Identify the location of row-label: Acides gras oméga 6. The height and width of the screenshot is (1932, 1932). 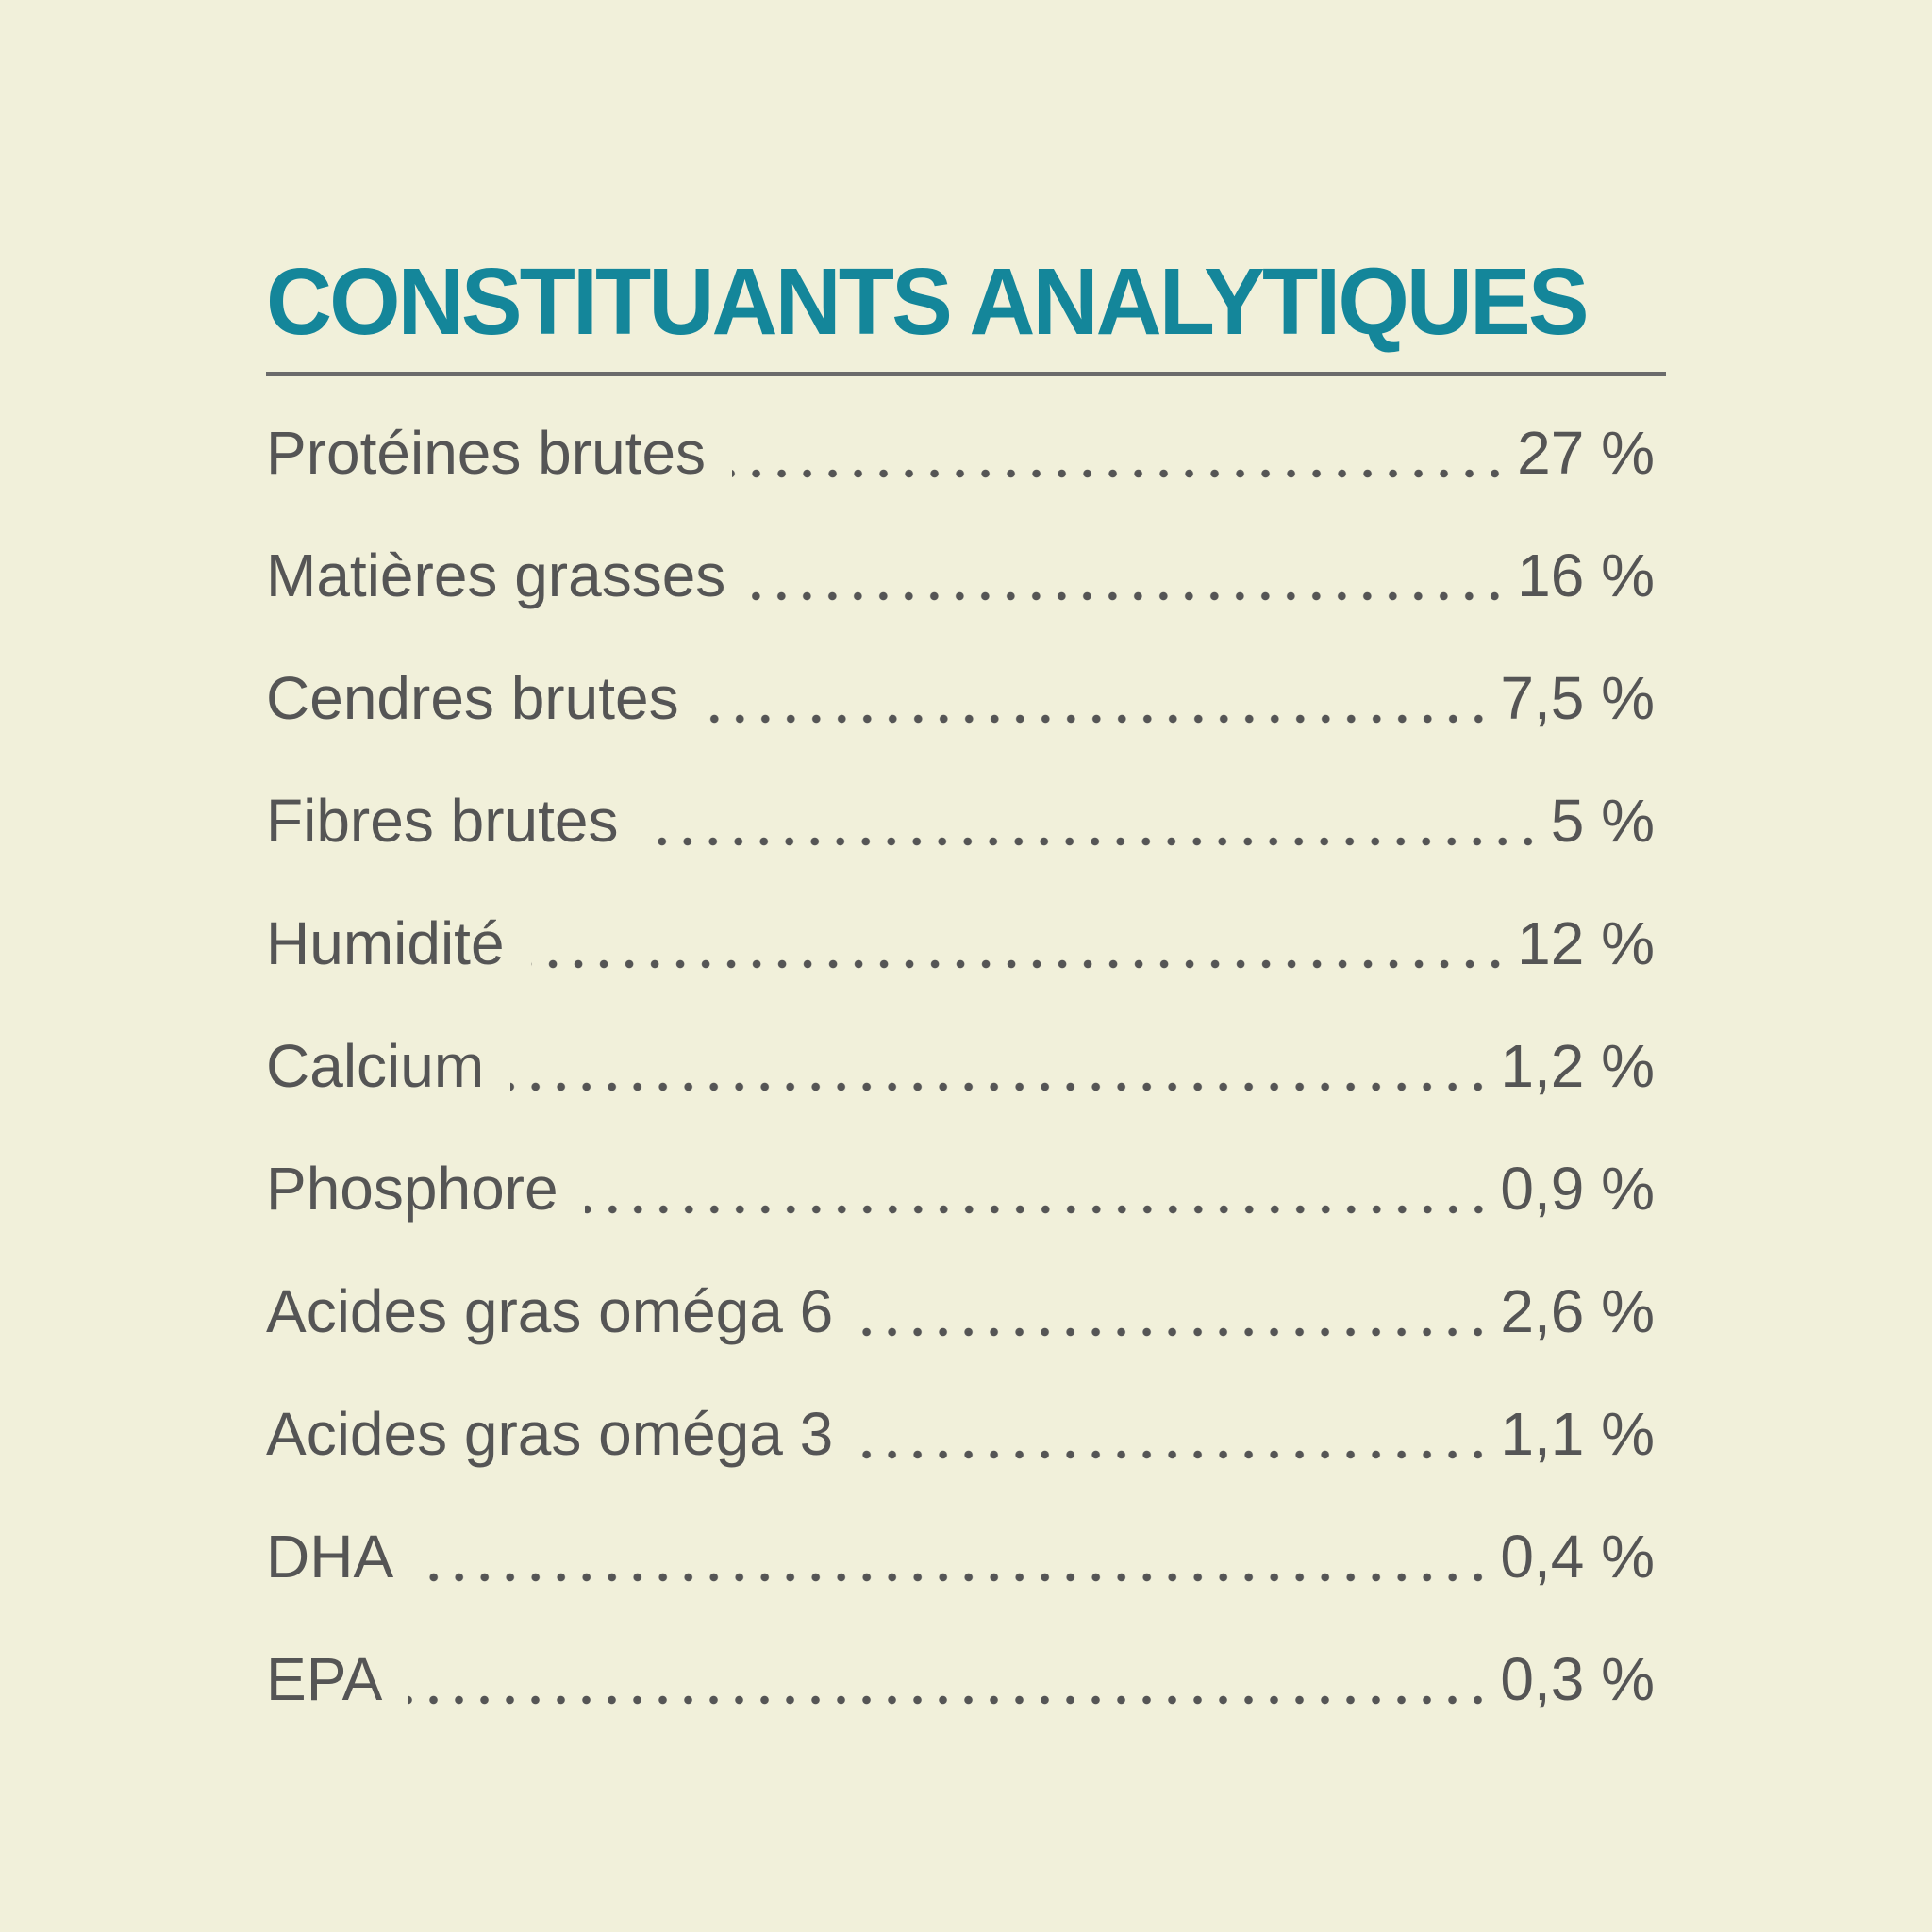
(550, 1311).